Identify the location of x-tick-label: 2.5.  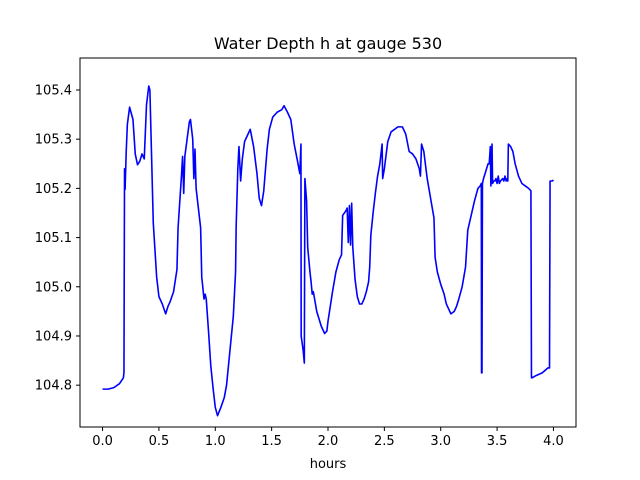
(384, 441).